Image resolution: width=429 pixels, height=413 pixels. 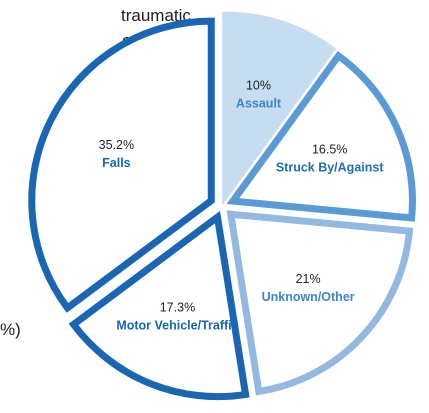 I want to click on pie-category-label-motor-vehicle-traffic: Motor Vehicle/Traffic, so click(x=177, y=325).